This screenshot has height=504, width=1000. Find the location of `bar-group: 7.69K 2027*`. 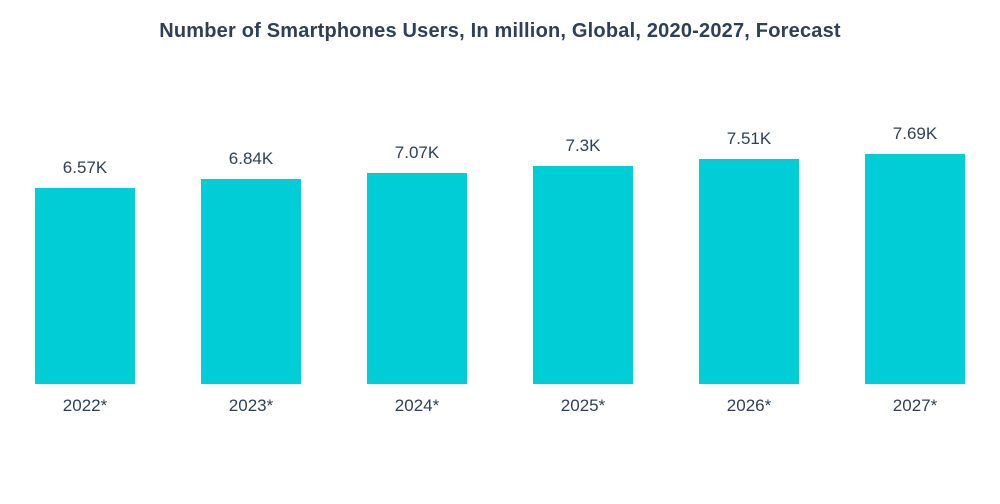

bar-group: 7.69K 2027* is located at coordinates (915, 270).